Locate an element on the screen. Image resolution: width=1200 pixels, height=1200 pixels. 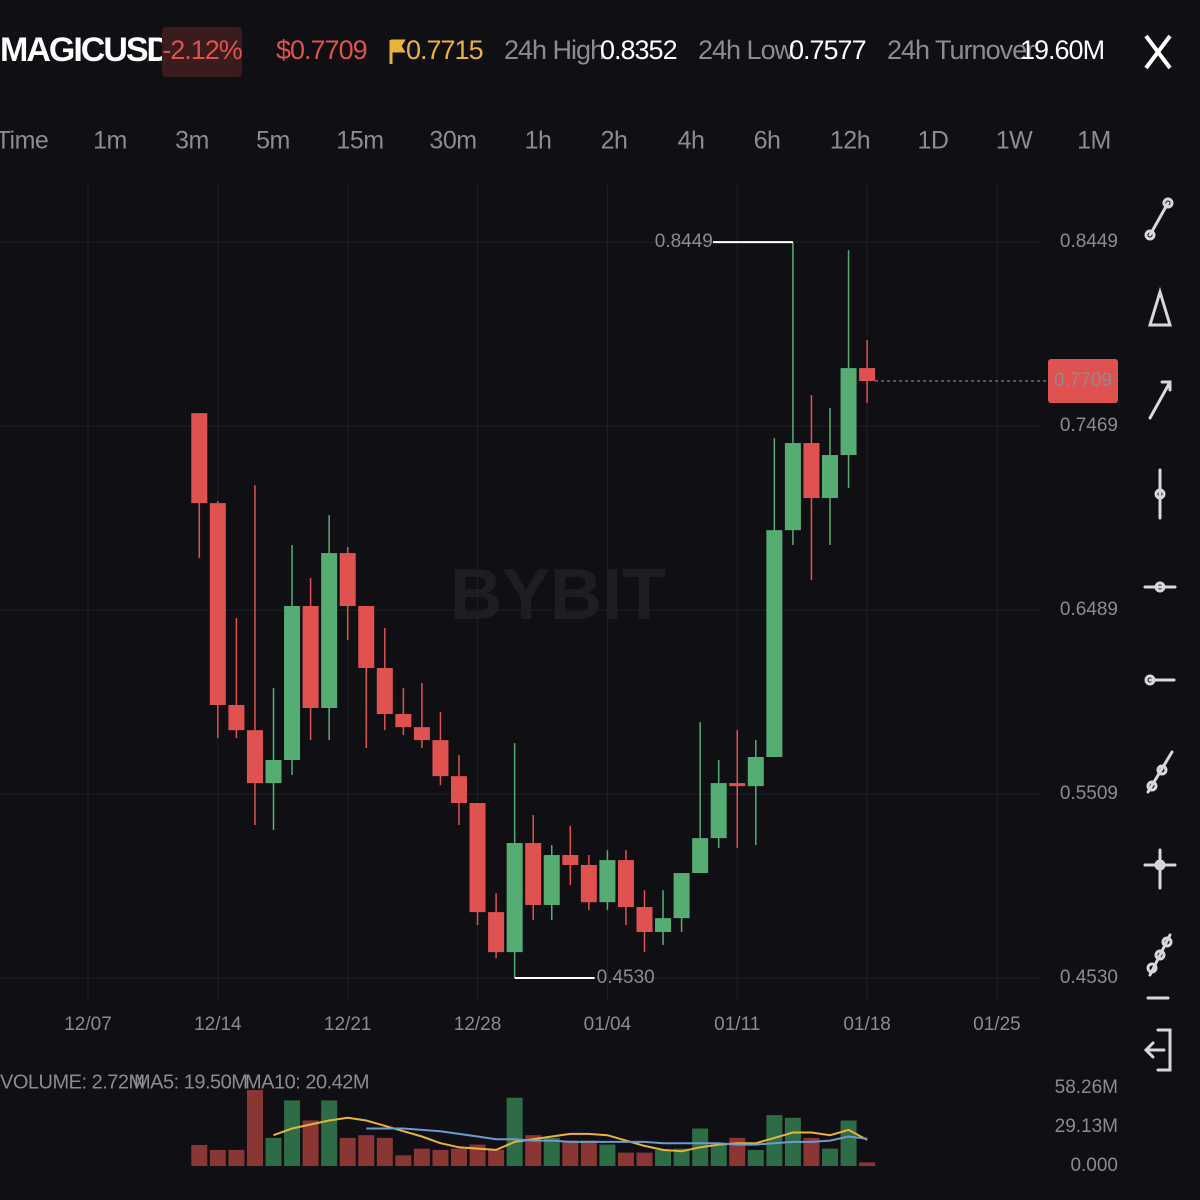
mark-price: 0.7715 is located at coordinates (444, 50).